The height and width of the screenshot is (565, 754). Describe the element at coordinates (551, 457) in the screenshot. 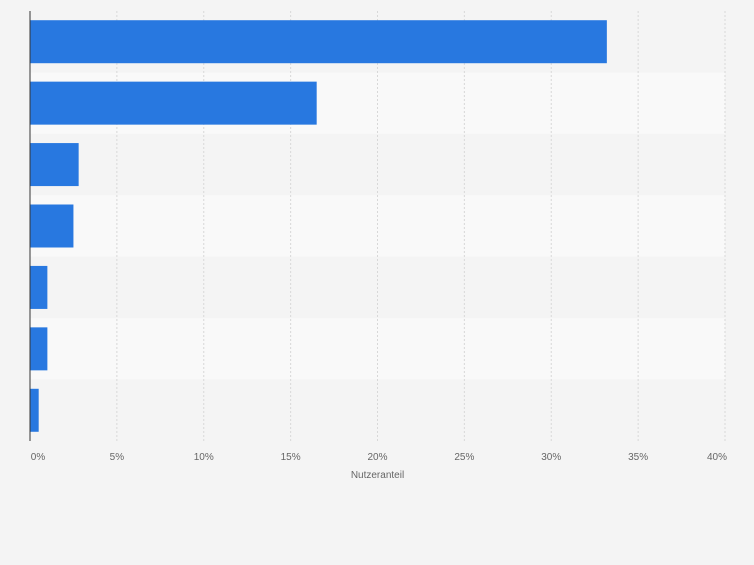

I see `x-tick-label: 30%` at that location.